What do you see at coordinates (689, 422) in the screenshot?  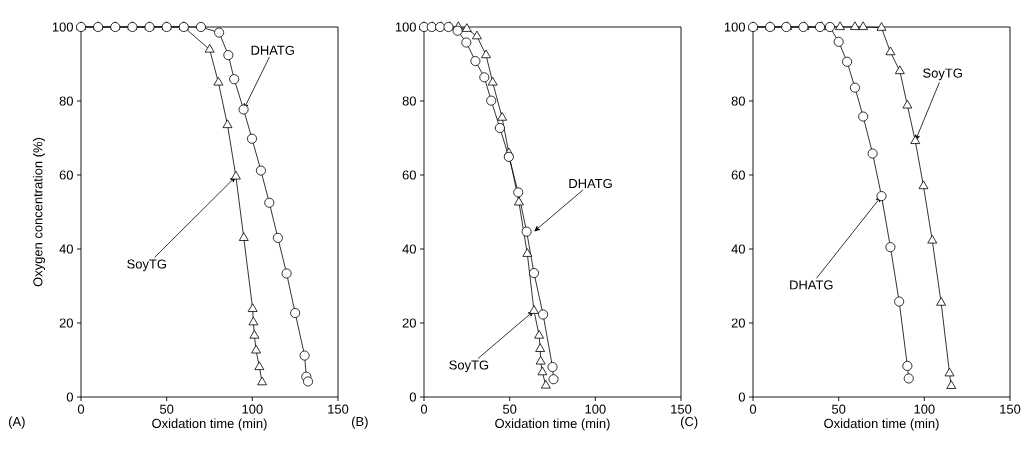 I see `text: (C)` at bounding box center [689, 422].